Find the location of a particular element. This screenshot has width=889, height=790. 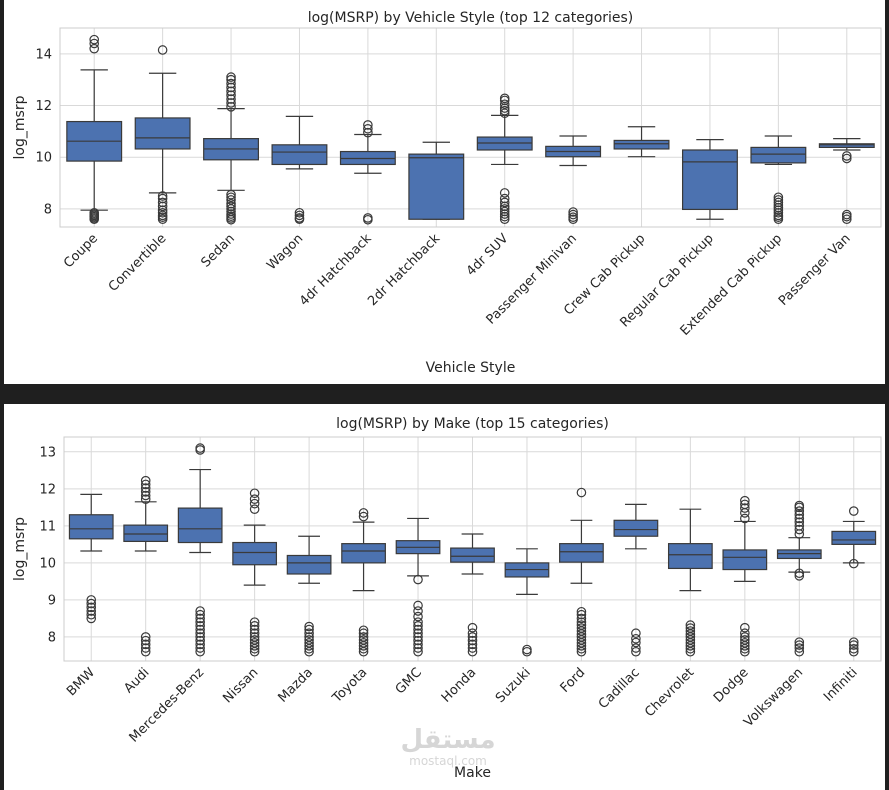

box-gmc is located at coordinates (418, 587).